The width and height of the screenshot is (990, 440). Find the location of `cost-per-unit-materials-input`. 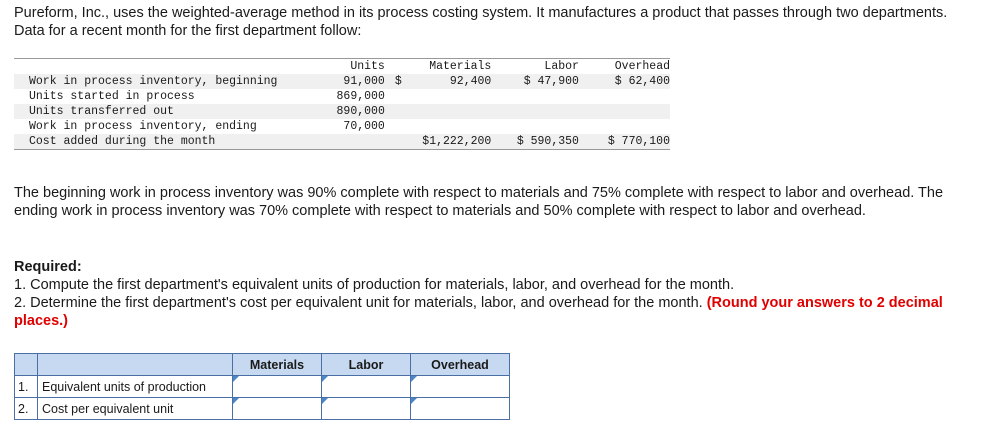

cost-per-unit-materials-input is located at coordinates (277, 408).